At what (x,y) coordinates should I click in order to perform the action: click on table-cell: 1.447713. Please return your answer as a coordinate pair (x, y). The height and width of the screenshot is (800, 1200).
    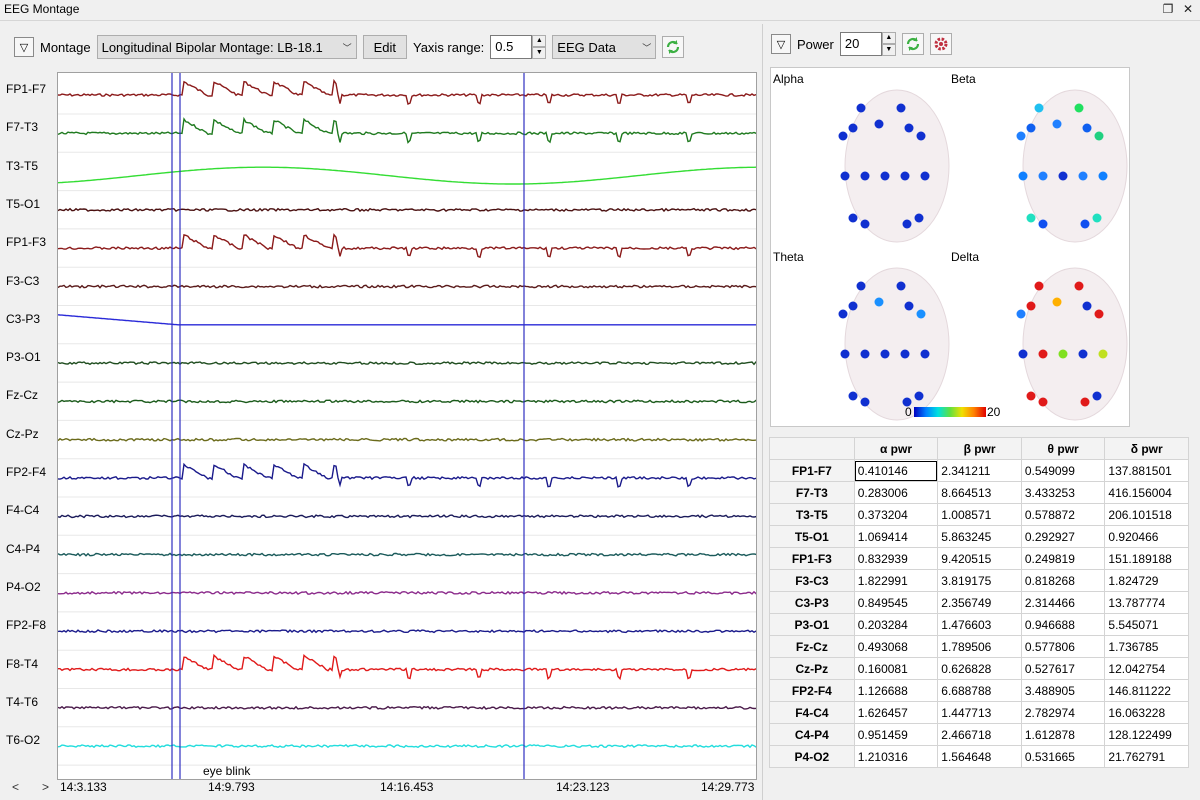
    Looking at the image, I should click on (980, 713).